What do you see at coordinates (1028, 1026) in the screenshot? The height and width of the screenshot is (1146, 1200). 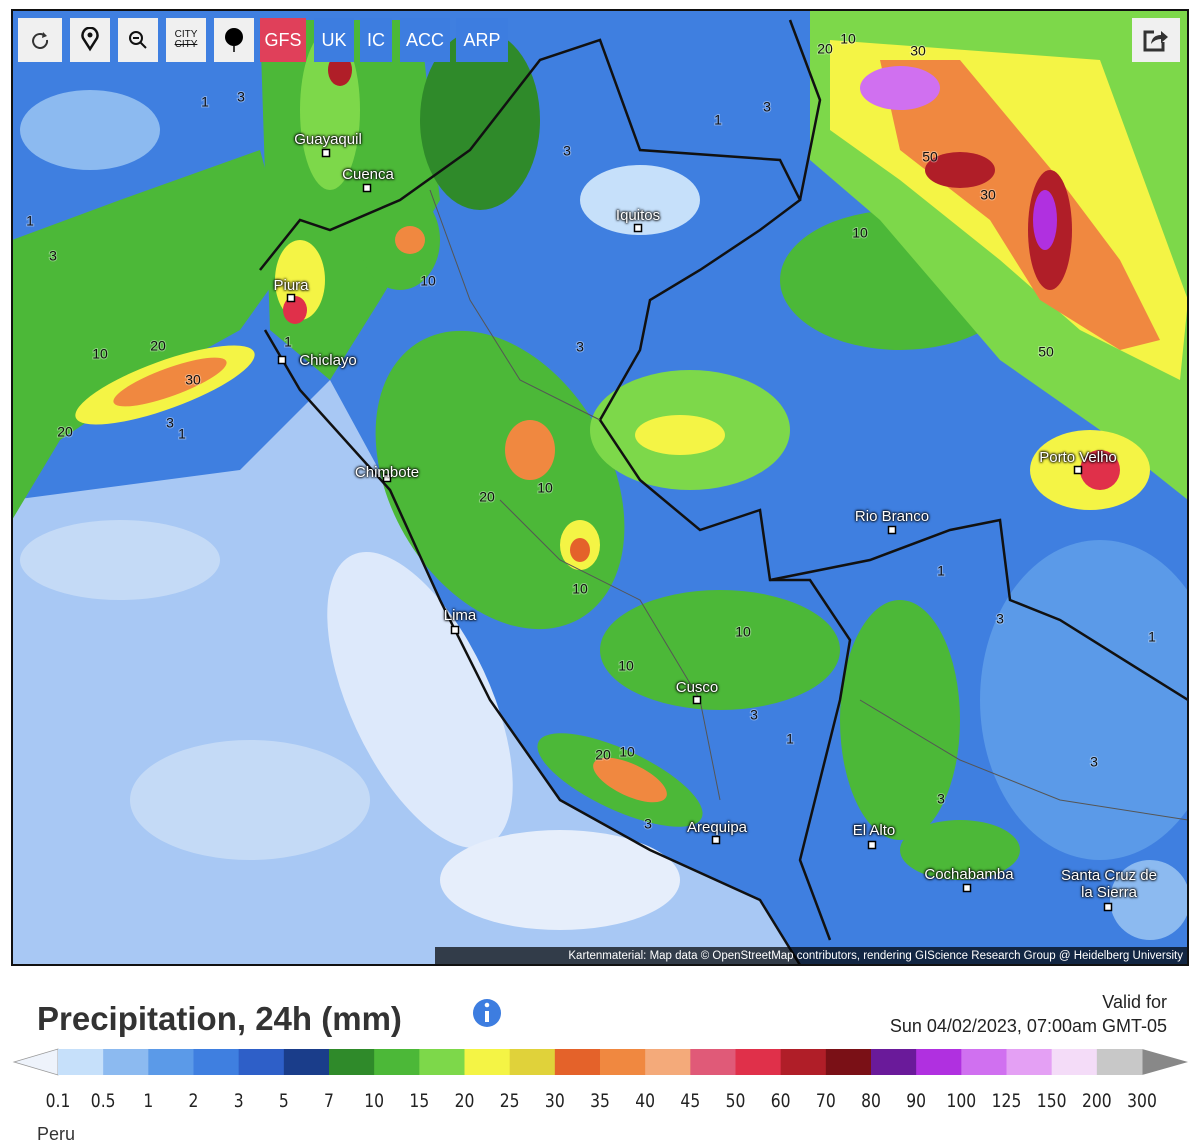 I see `valid-time: Sun 04/02/2023, 07:00am GMT-05` at bounding box center [1028, 1026].